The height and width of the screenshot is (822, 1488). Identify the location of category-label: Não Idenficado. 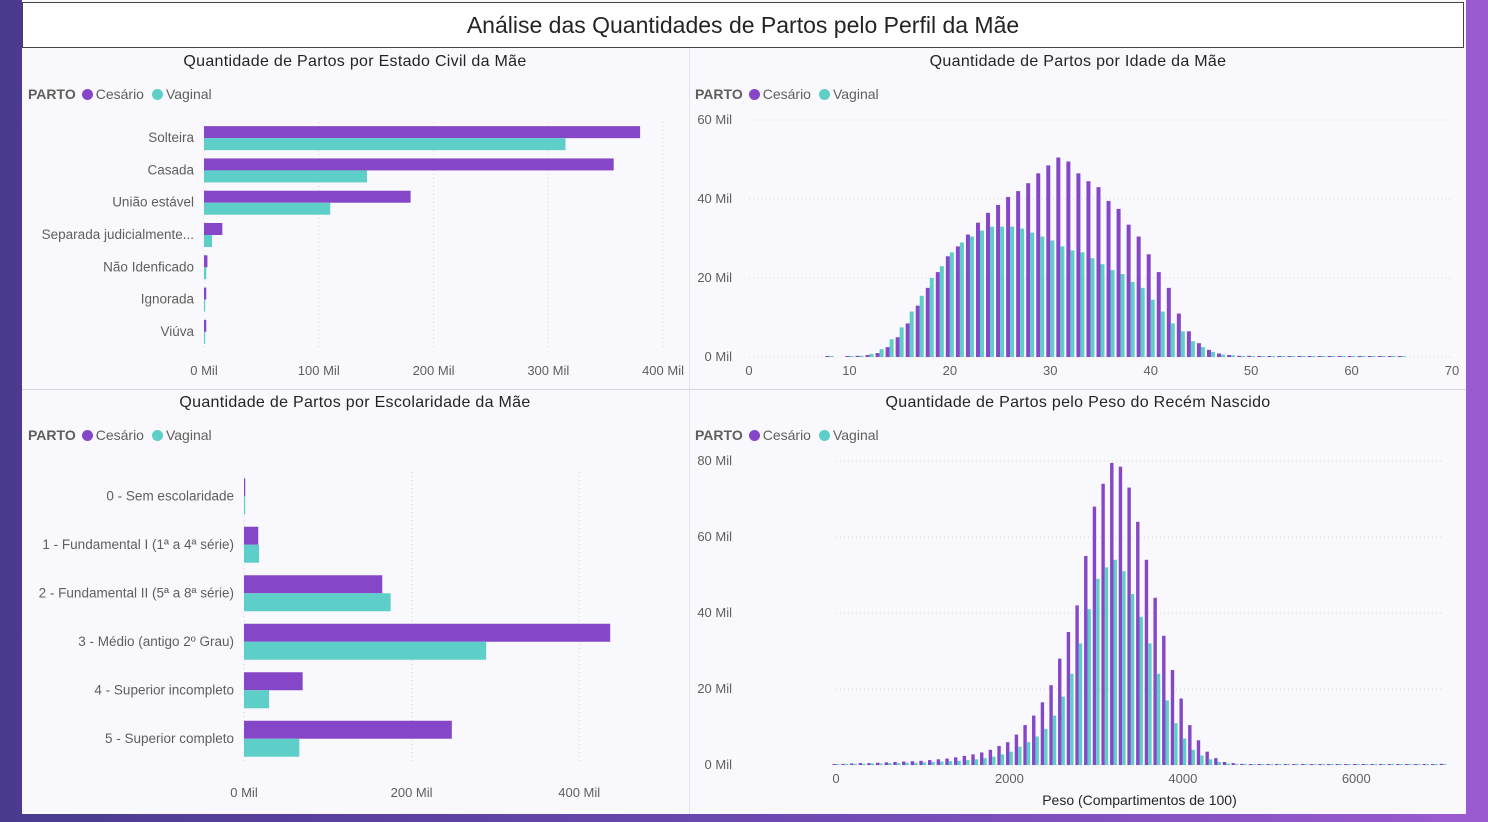
(148, 266).